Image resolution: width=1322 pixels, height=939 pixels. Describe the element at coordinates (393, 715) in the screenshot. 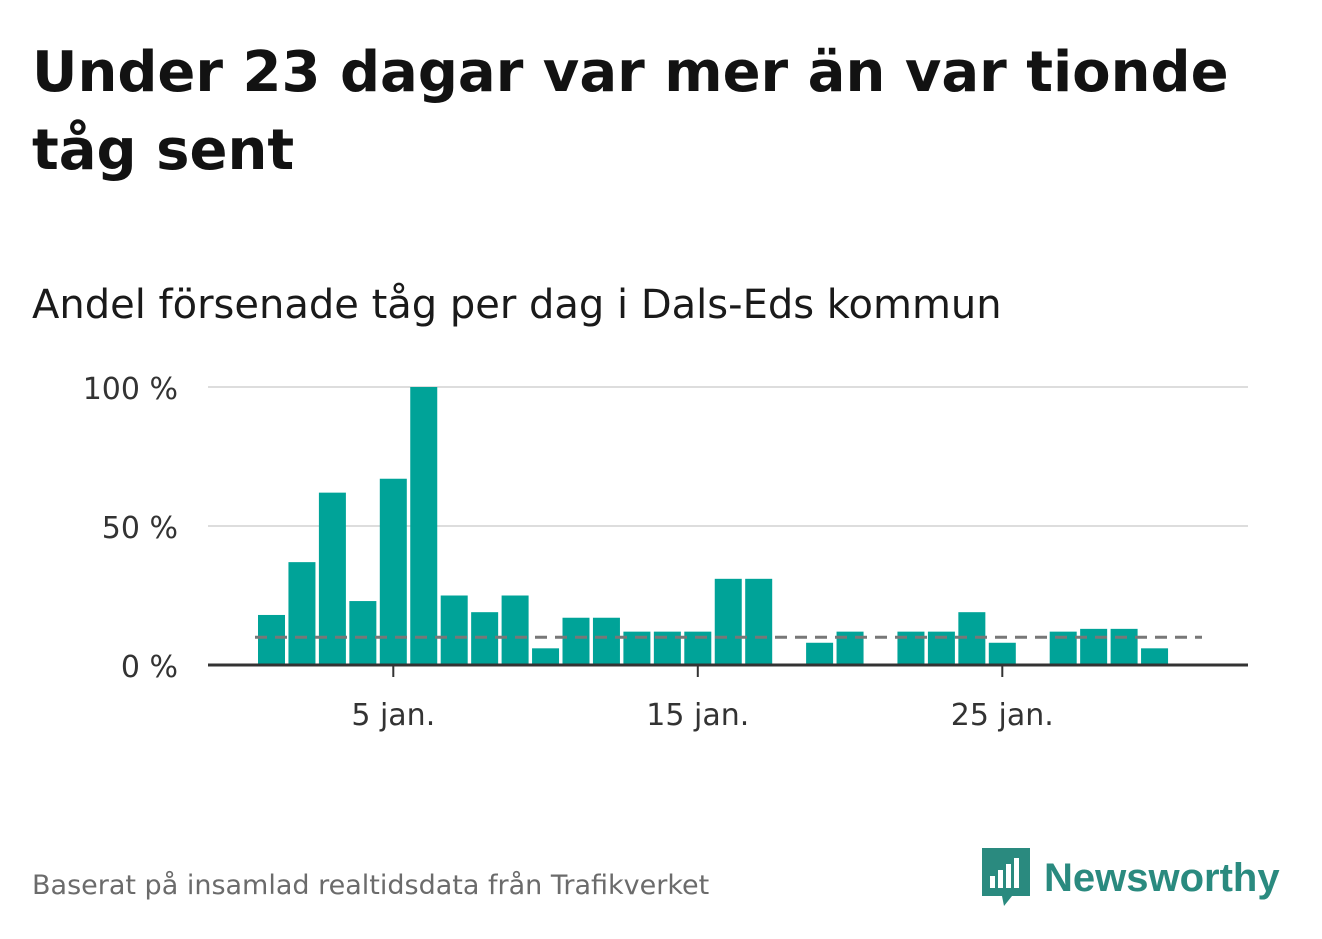

I see `x-tick-label: 5 jan.` at that location.